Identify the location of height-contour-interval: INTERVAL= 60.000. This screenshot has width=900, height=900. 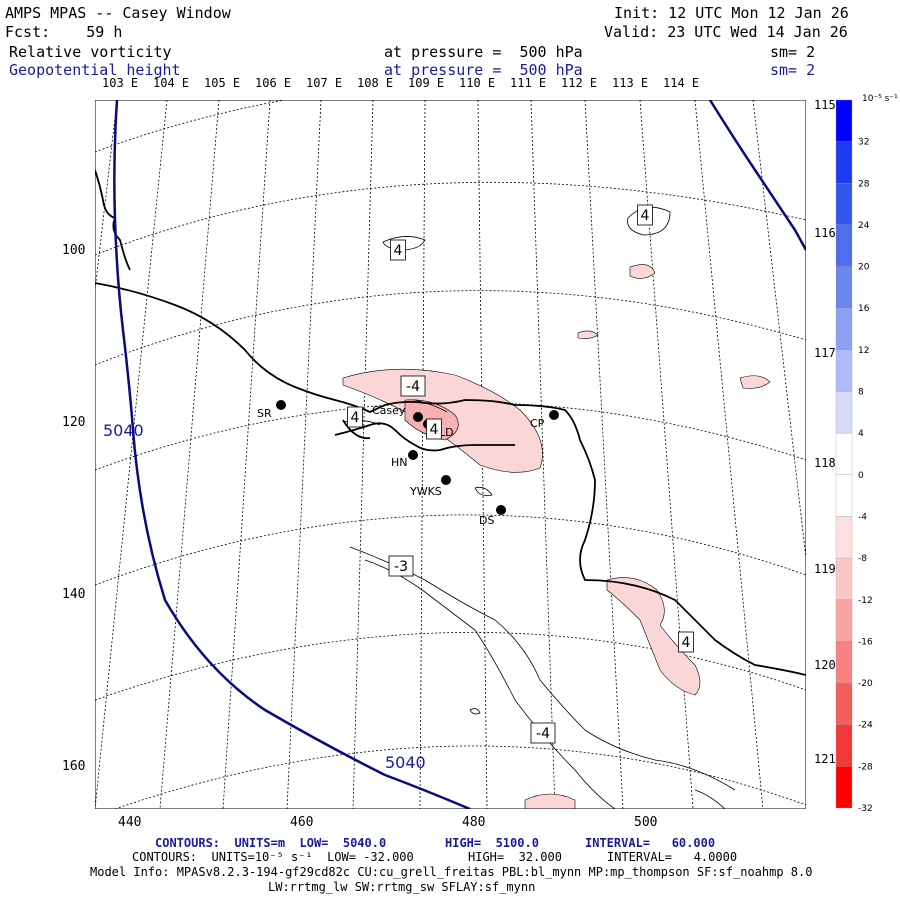
(650, 843).